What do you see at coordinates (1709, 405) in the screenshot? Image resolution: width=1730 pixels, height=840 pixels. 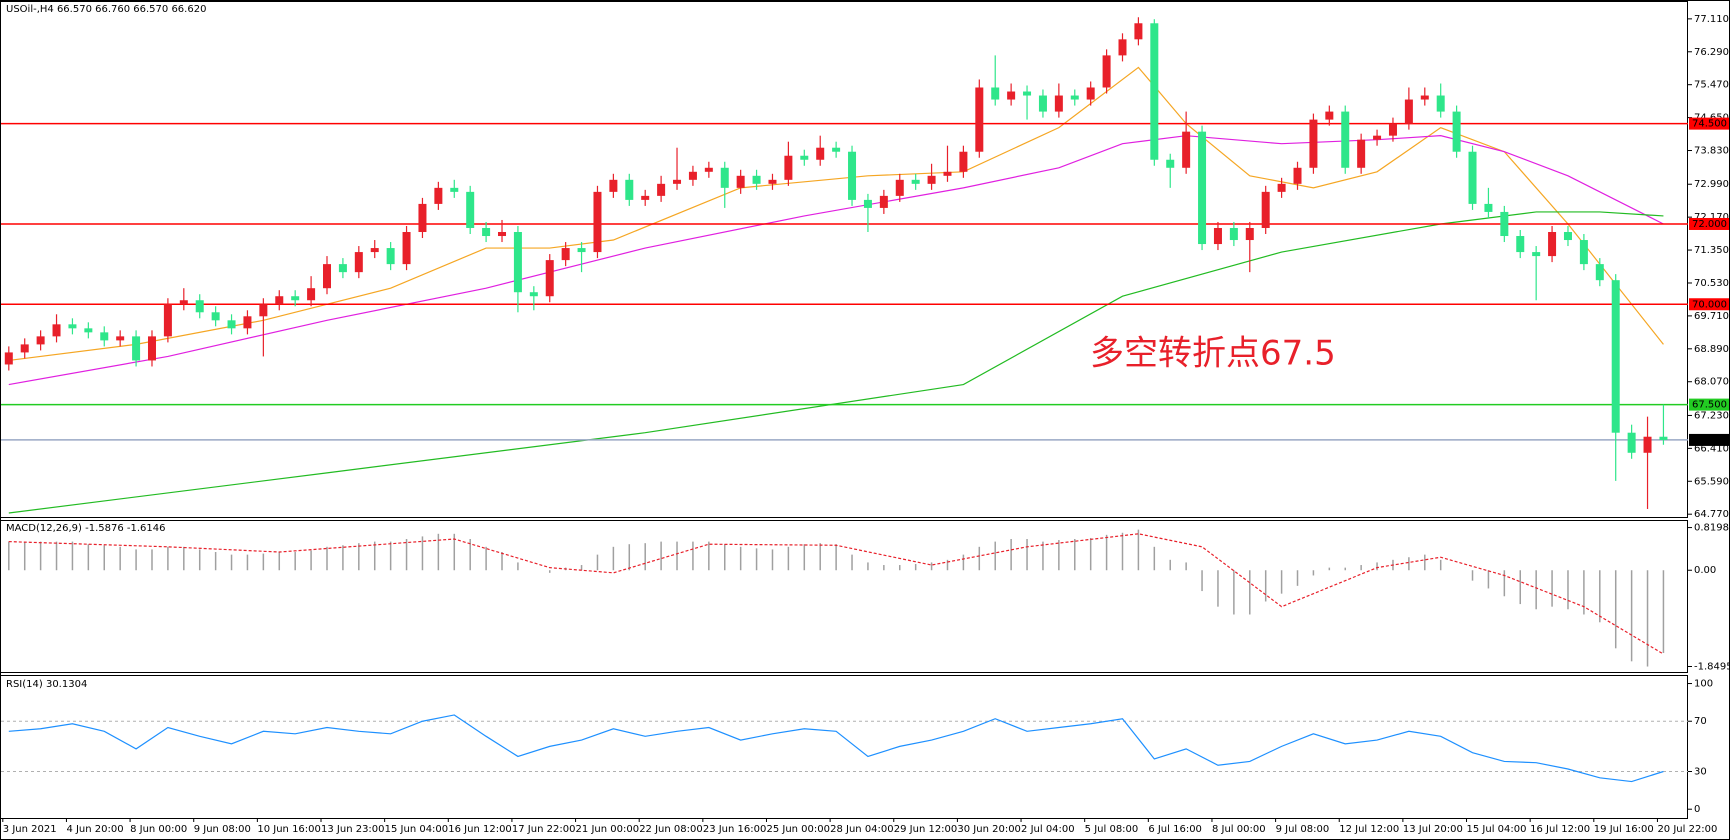 I see `level-label: 67.500` at bounding box center [1709, 405].